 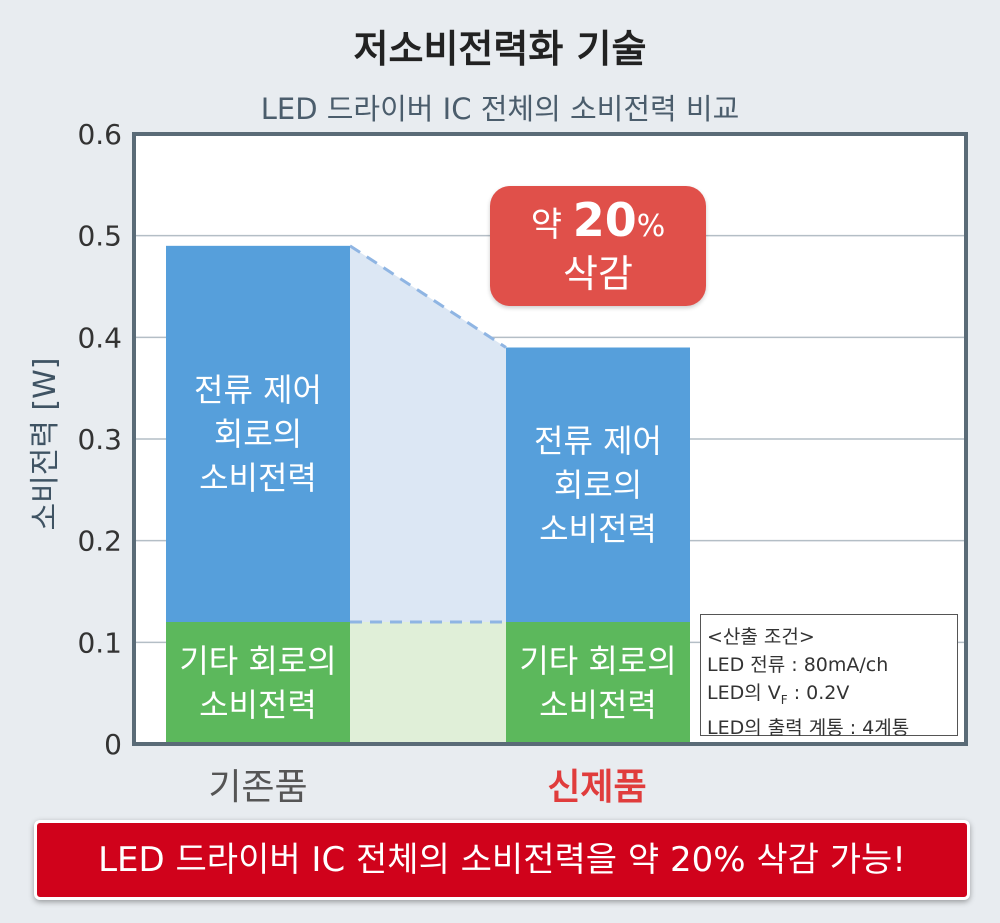 I want to click on condition-vf-sub: F, so click(x=784, y=699).